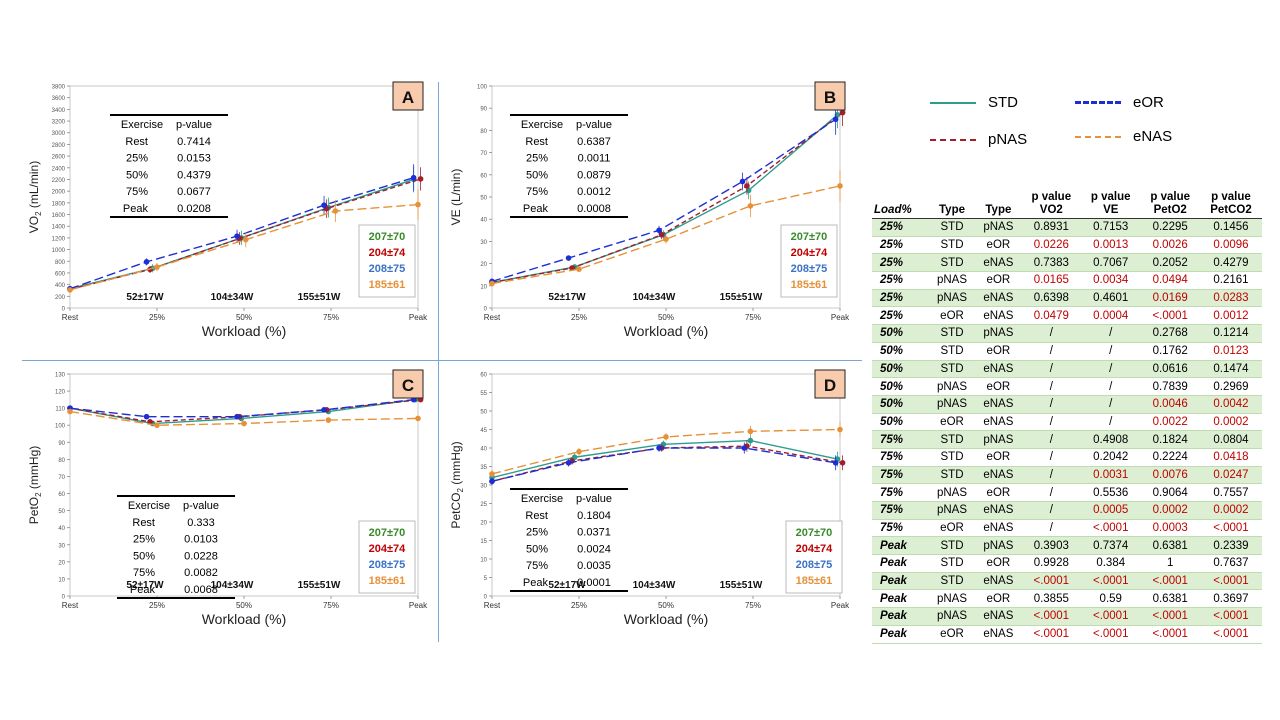 Image resolution: width=1280 pixels, height=720 pixels. What do you see at coordinates (1075, 128) in the screenshot?
I see `series-legend: STD eOR pNAS eNAS` at bounding box center [1075, 128].